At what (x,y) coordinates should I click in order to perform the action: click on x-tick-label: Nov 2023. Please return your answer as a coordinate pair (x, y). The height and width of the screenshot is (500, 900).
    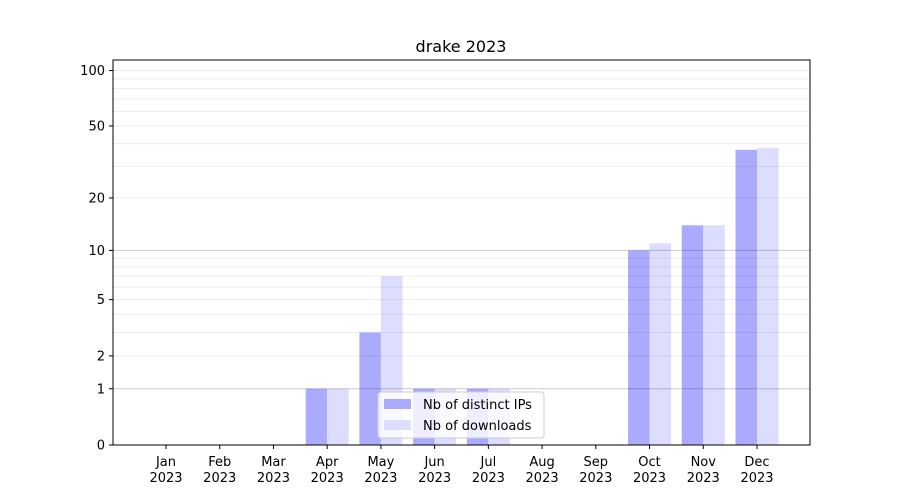
    Looking at the image, I should click on (703, 470).